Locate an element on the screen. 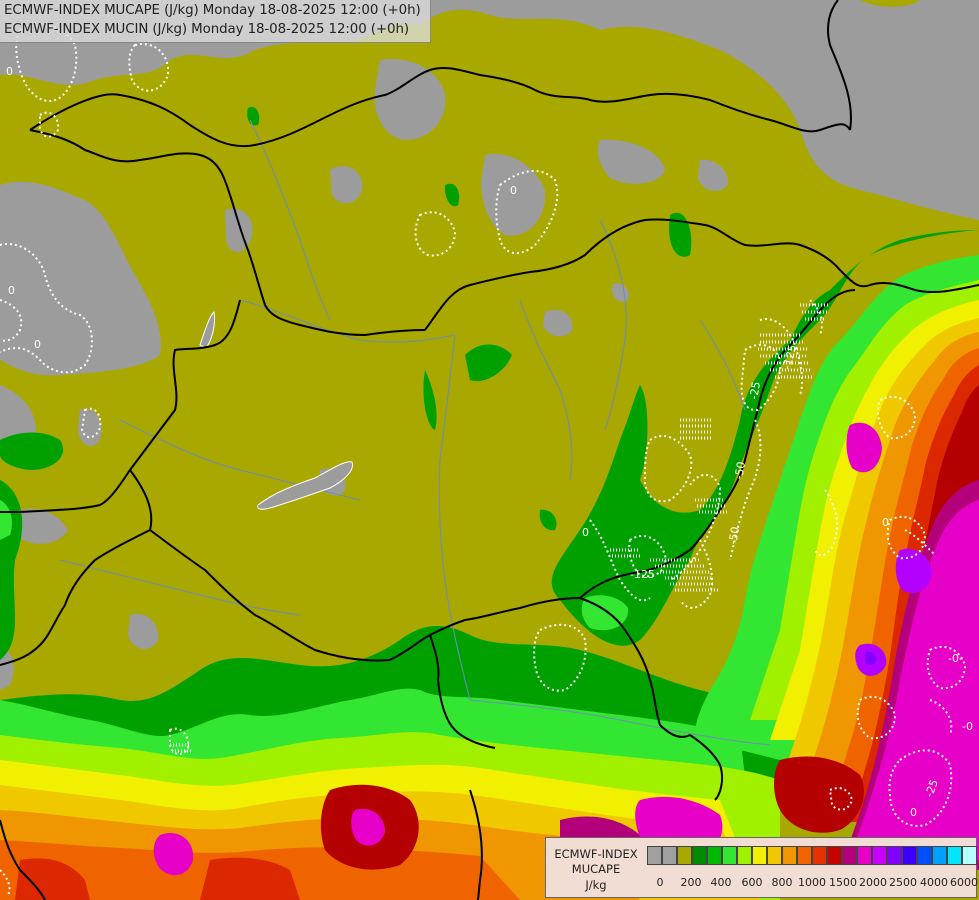 This screenshot has height=900, width=979. legend-tick-label: 2000 is located at coordinates (873, 882).